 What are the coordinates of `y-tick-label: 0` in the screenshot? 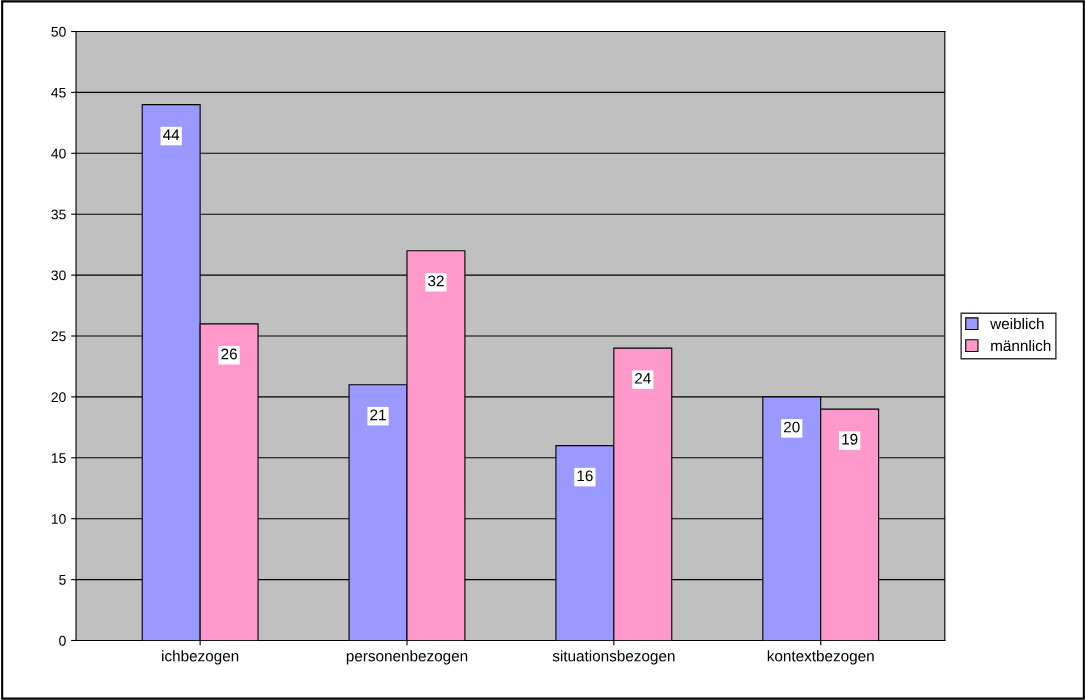 It's located at (62, 640).